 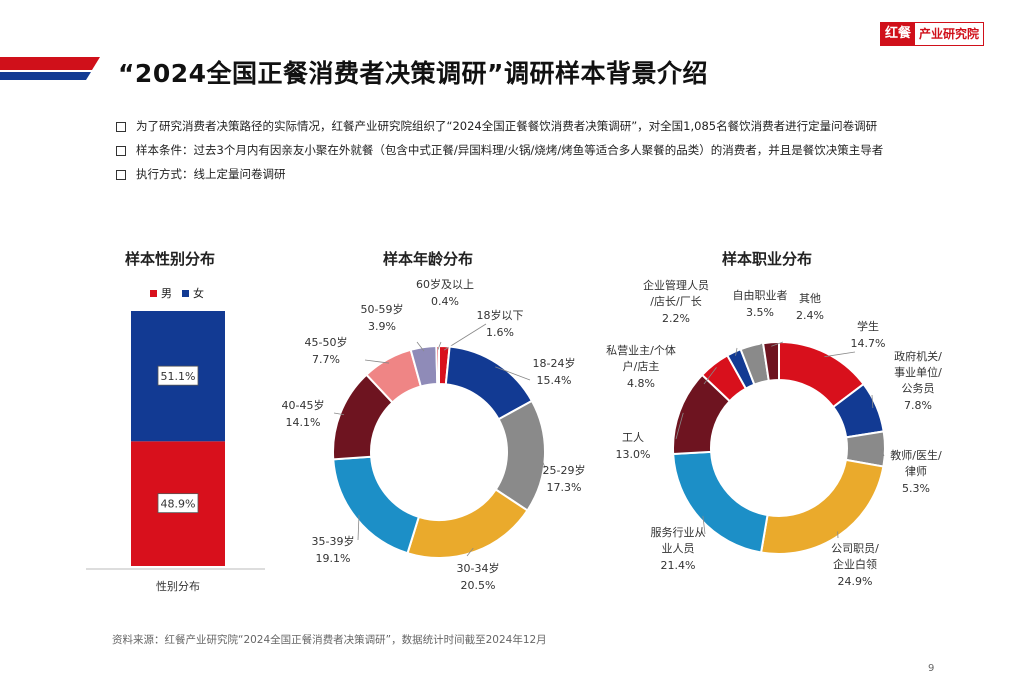 What do you see at coordinates (931, 668) in the screenshot?
I see `page-number: 9` at bounding box center [931, 668].